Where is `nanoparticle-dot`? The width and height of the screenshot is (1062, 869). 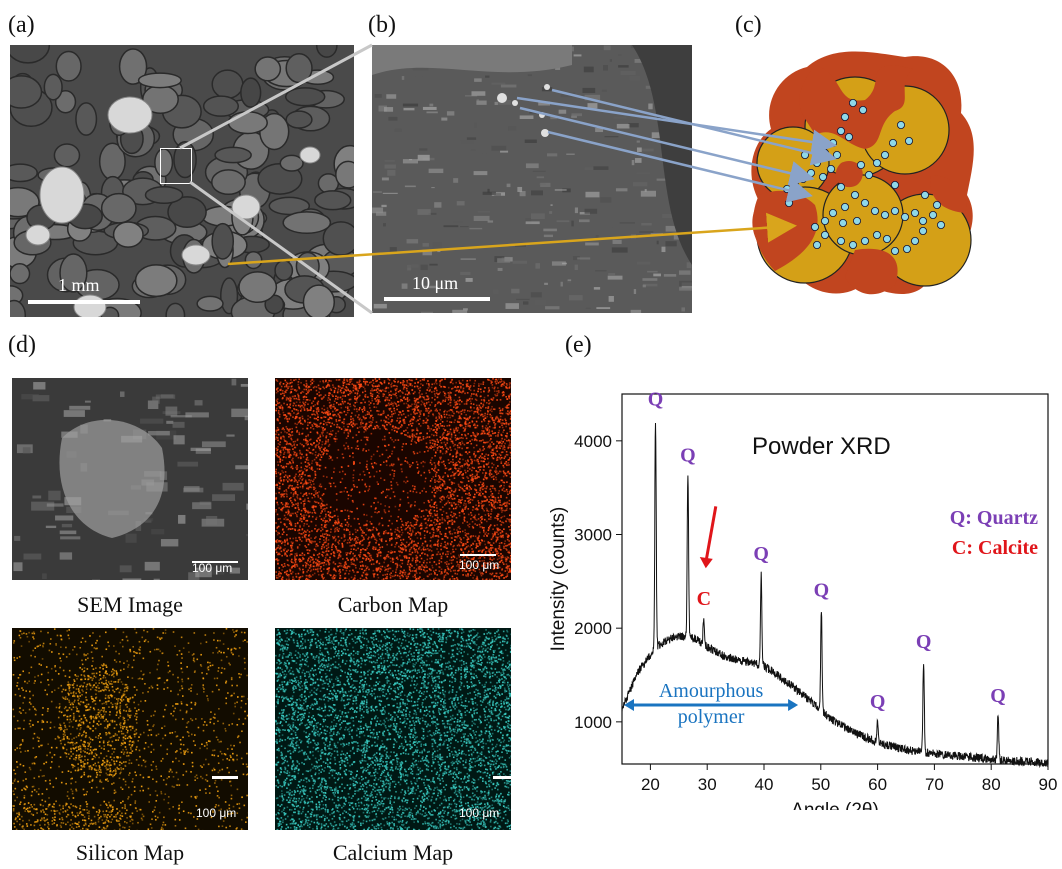 nanoparticle-dot is located at coordinates (853, 103).